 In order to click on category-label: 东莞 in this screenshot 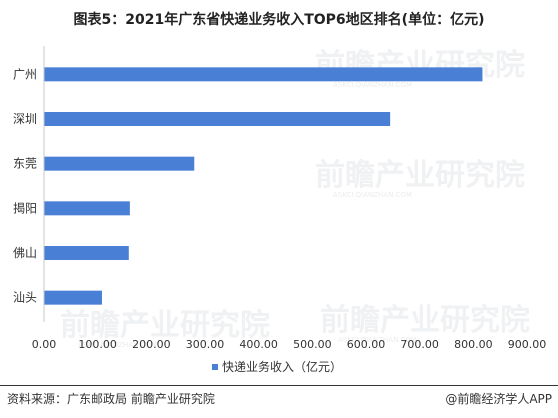, I will do `click(25, 164)`.